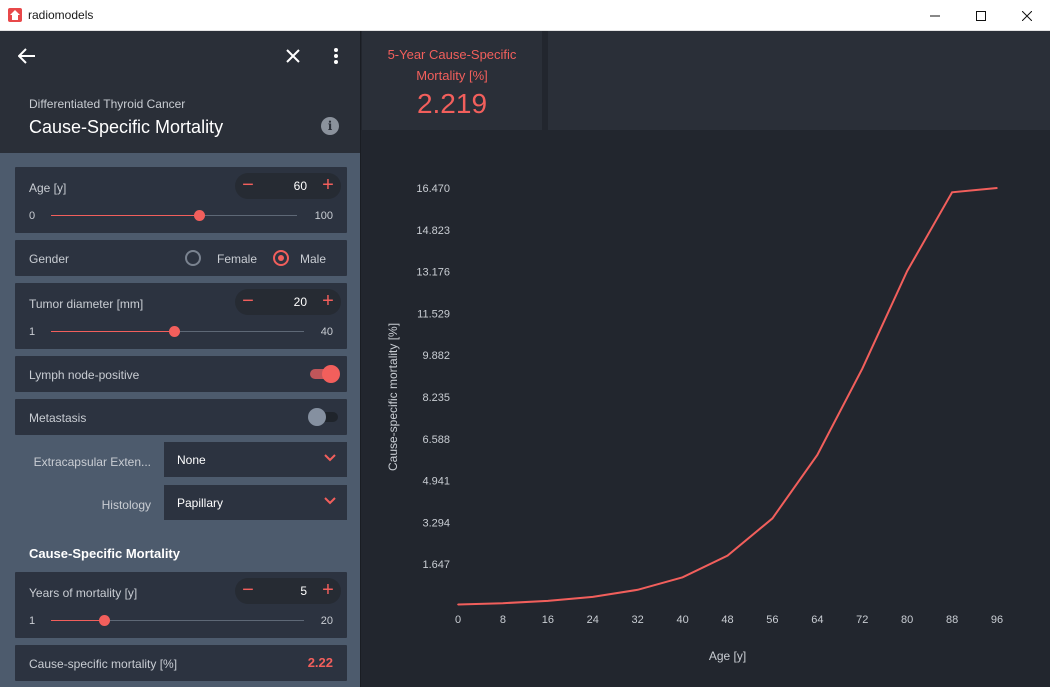 The width and height of the screenshot is (1050, 687). What do you see at coordinates (255, 502) in the screenshot?
I see `histology-select: Papillary` at bounding box center [255, 502].